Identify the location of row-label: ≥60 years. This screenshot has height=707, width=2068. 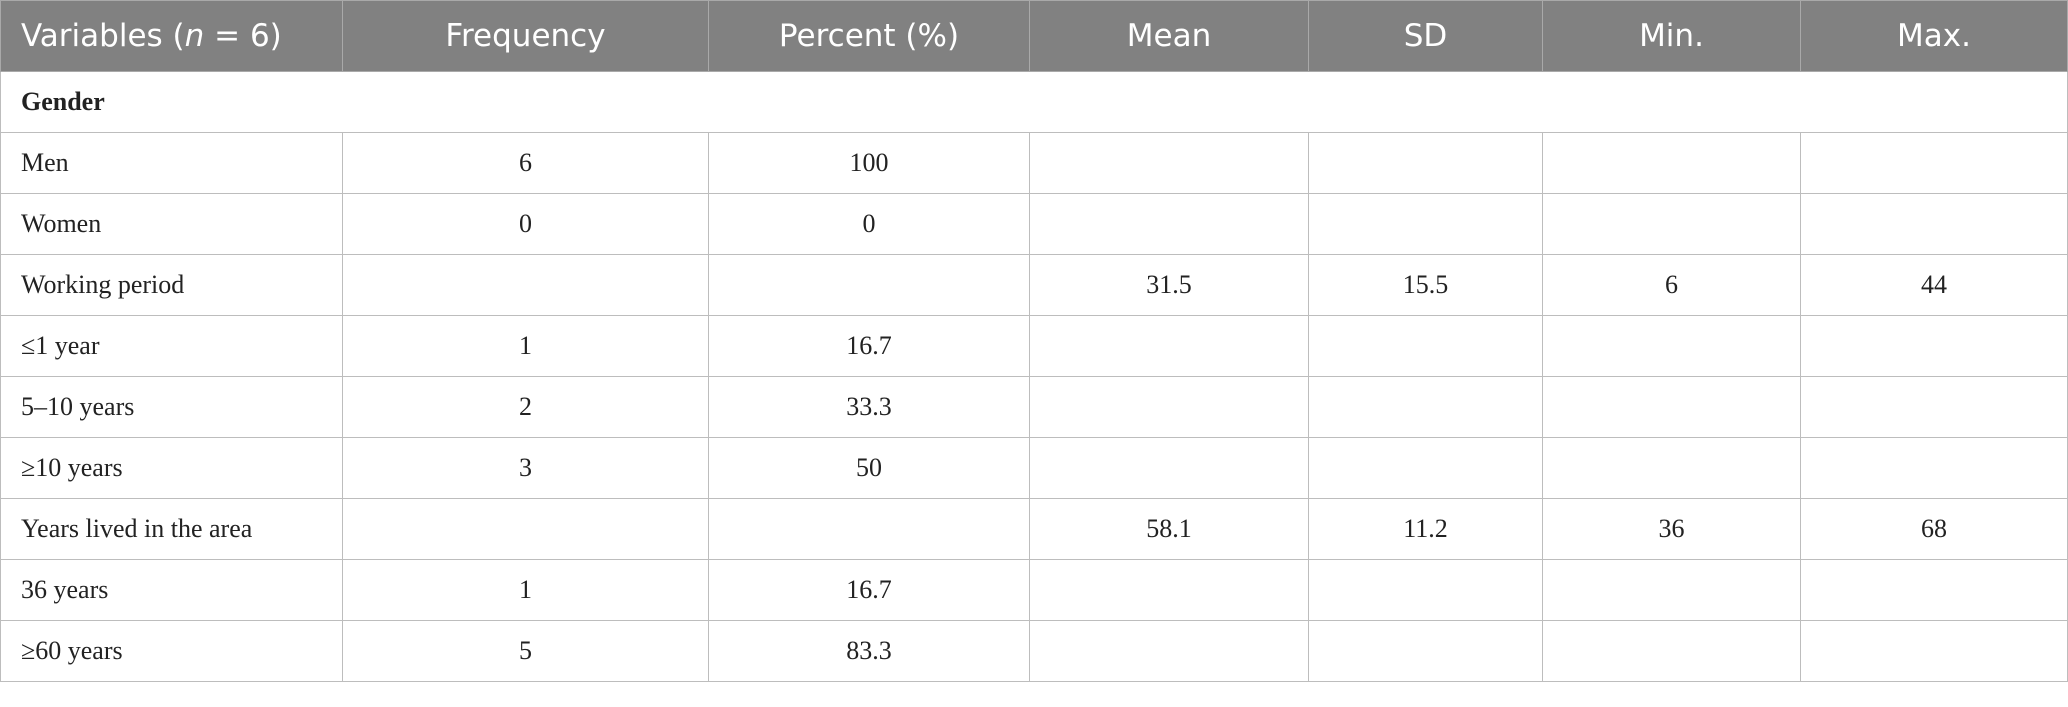
(171, 651).